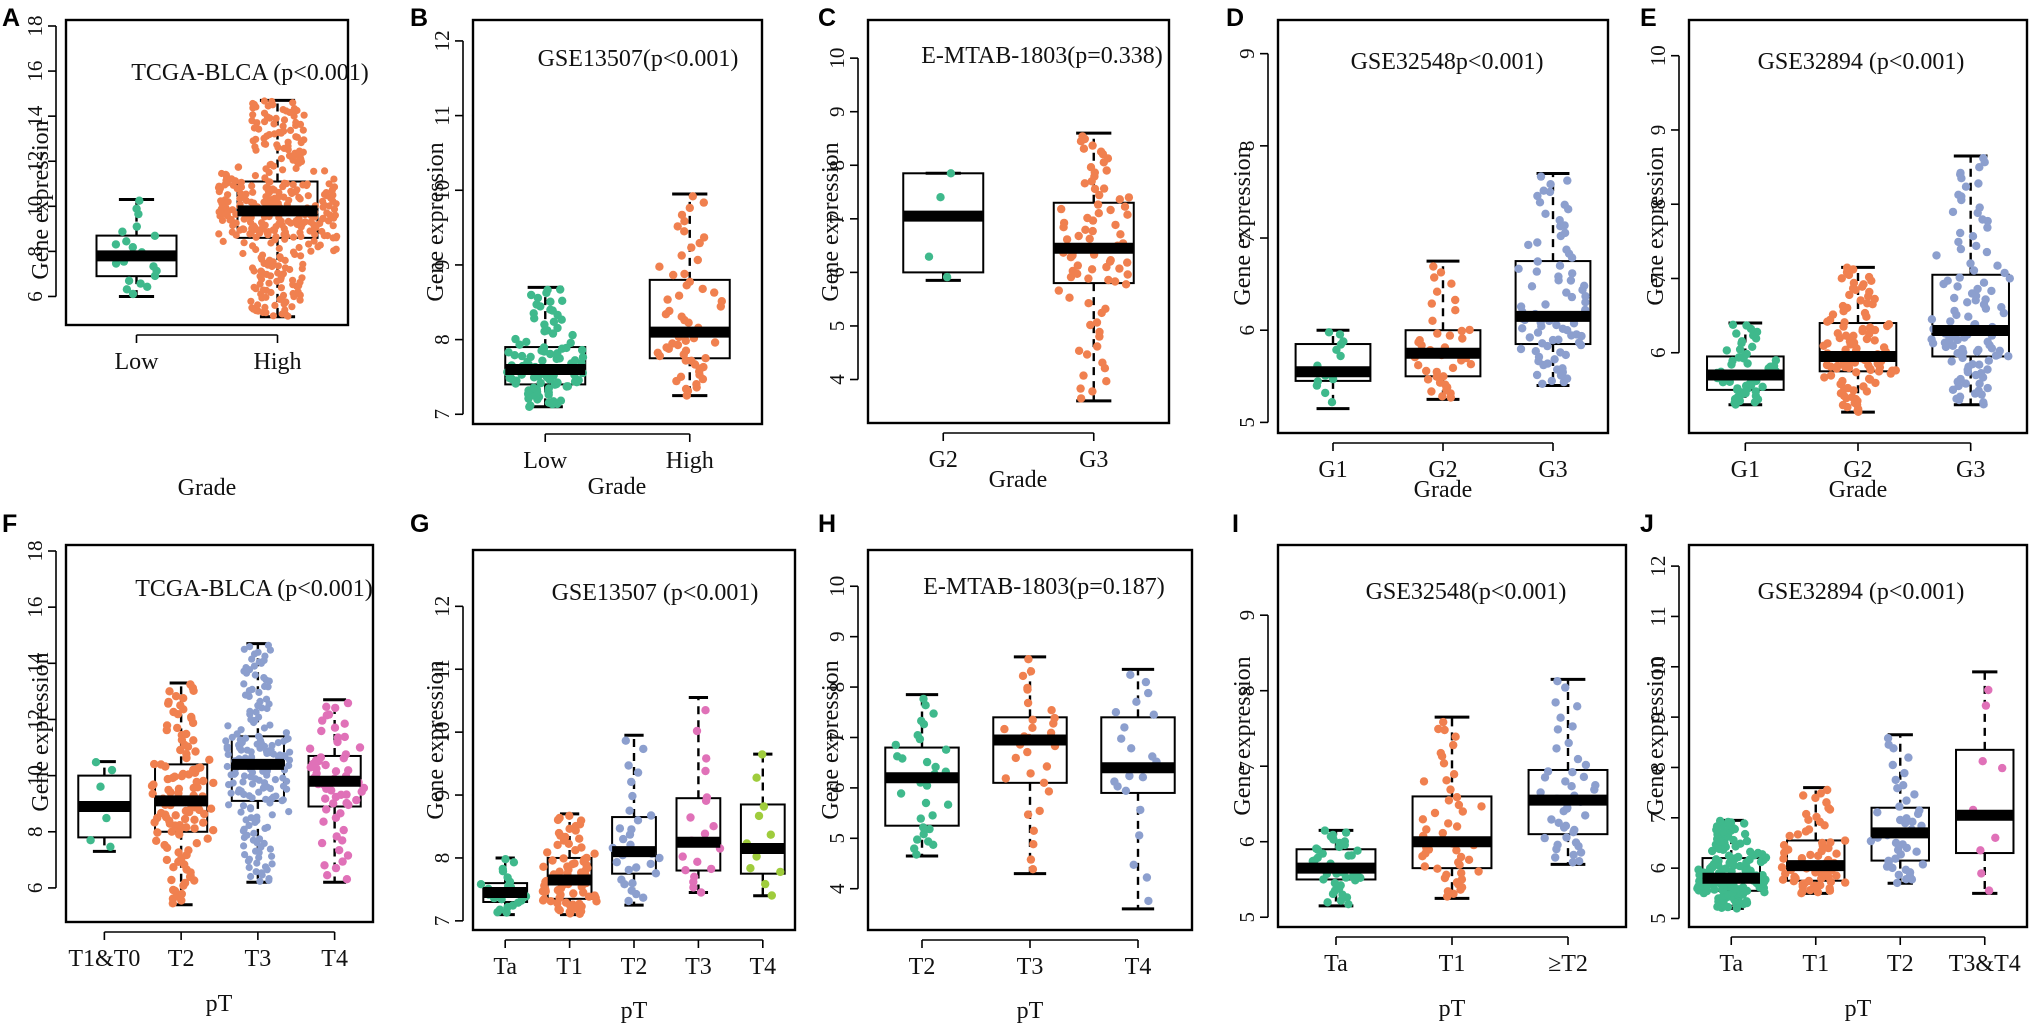  I want to click on y-tick-label: 12, so click(1658, 566).